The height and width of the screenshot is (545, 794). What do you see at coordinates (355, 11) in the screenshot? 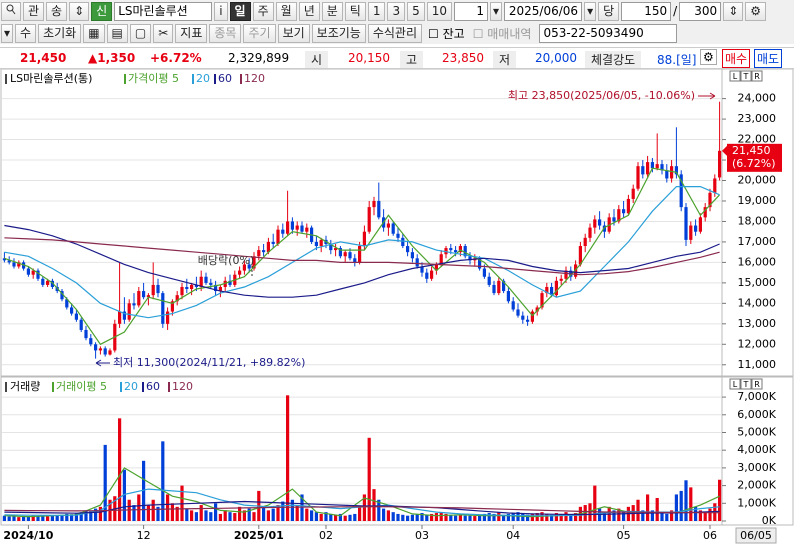
I see `period-button: 틱` at bounding box center [355, 11].